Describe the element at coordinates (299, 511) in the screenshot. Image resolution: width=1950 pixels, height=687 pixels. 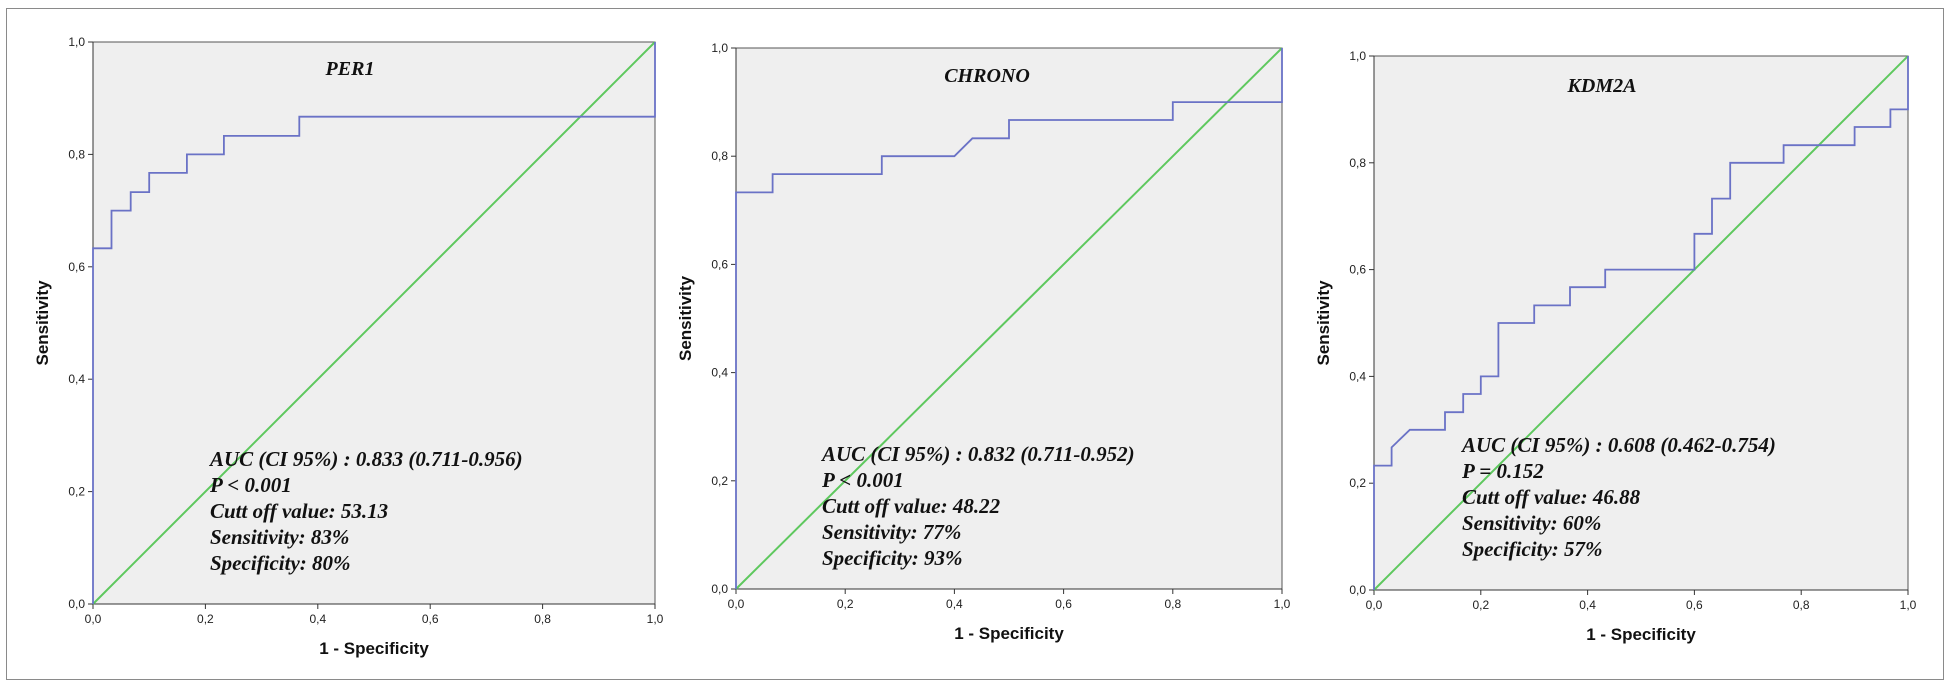
I see `stat-annotation: Cutt off value: 53.13` at that location.